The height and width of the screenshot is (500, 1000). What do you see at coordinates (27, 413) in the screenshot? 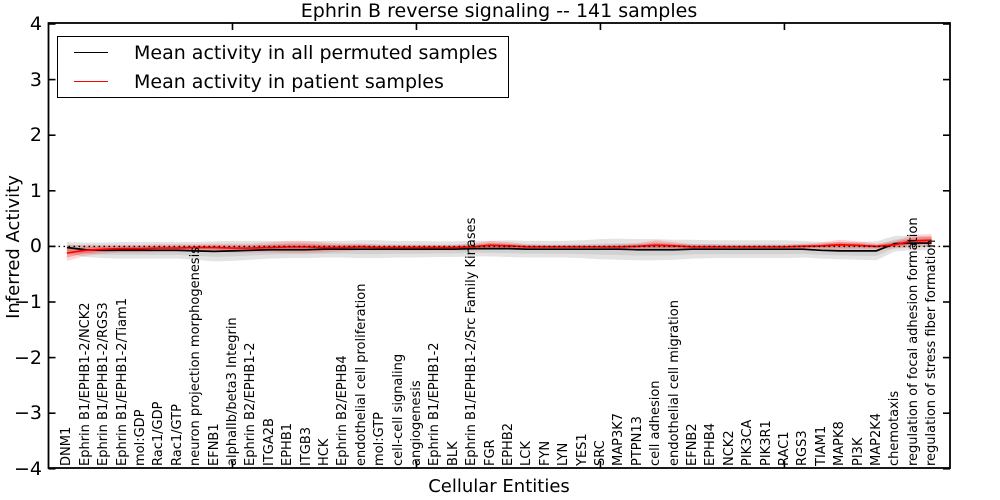
I see `y-tick-label: −3` at bounding box center [27, 413].